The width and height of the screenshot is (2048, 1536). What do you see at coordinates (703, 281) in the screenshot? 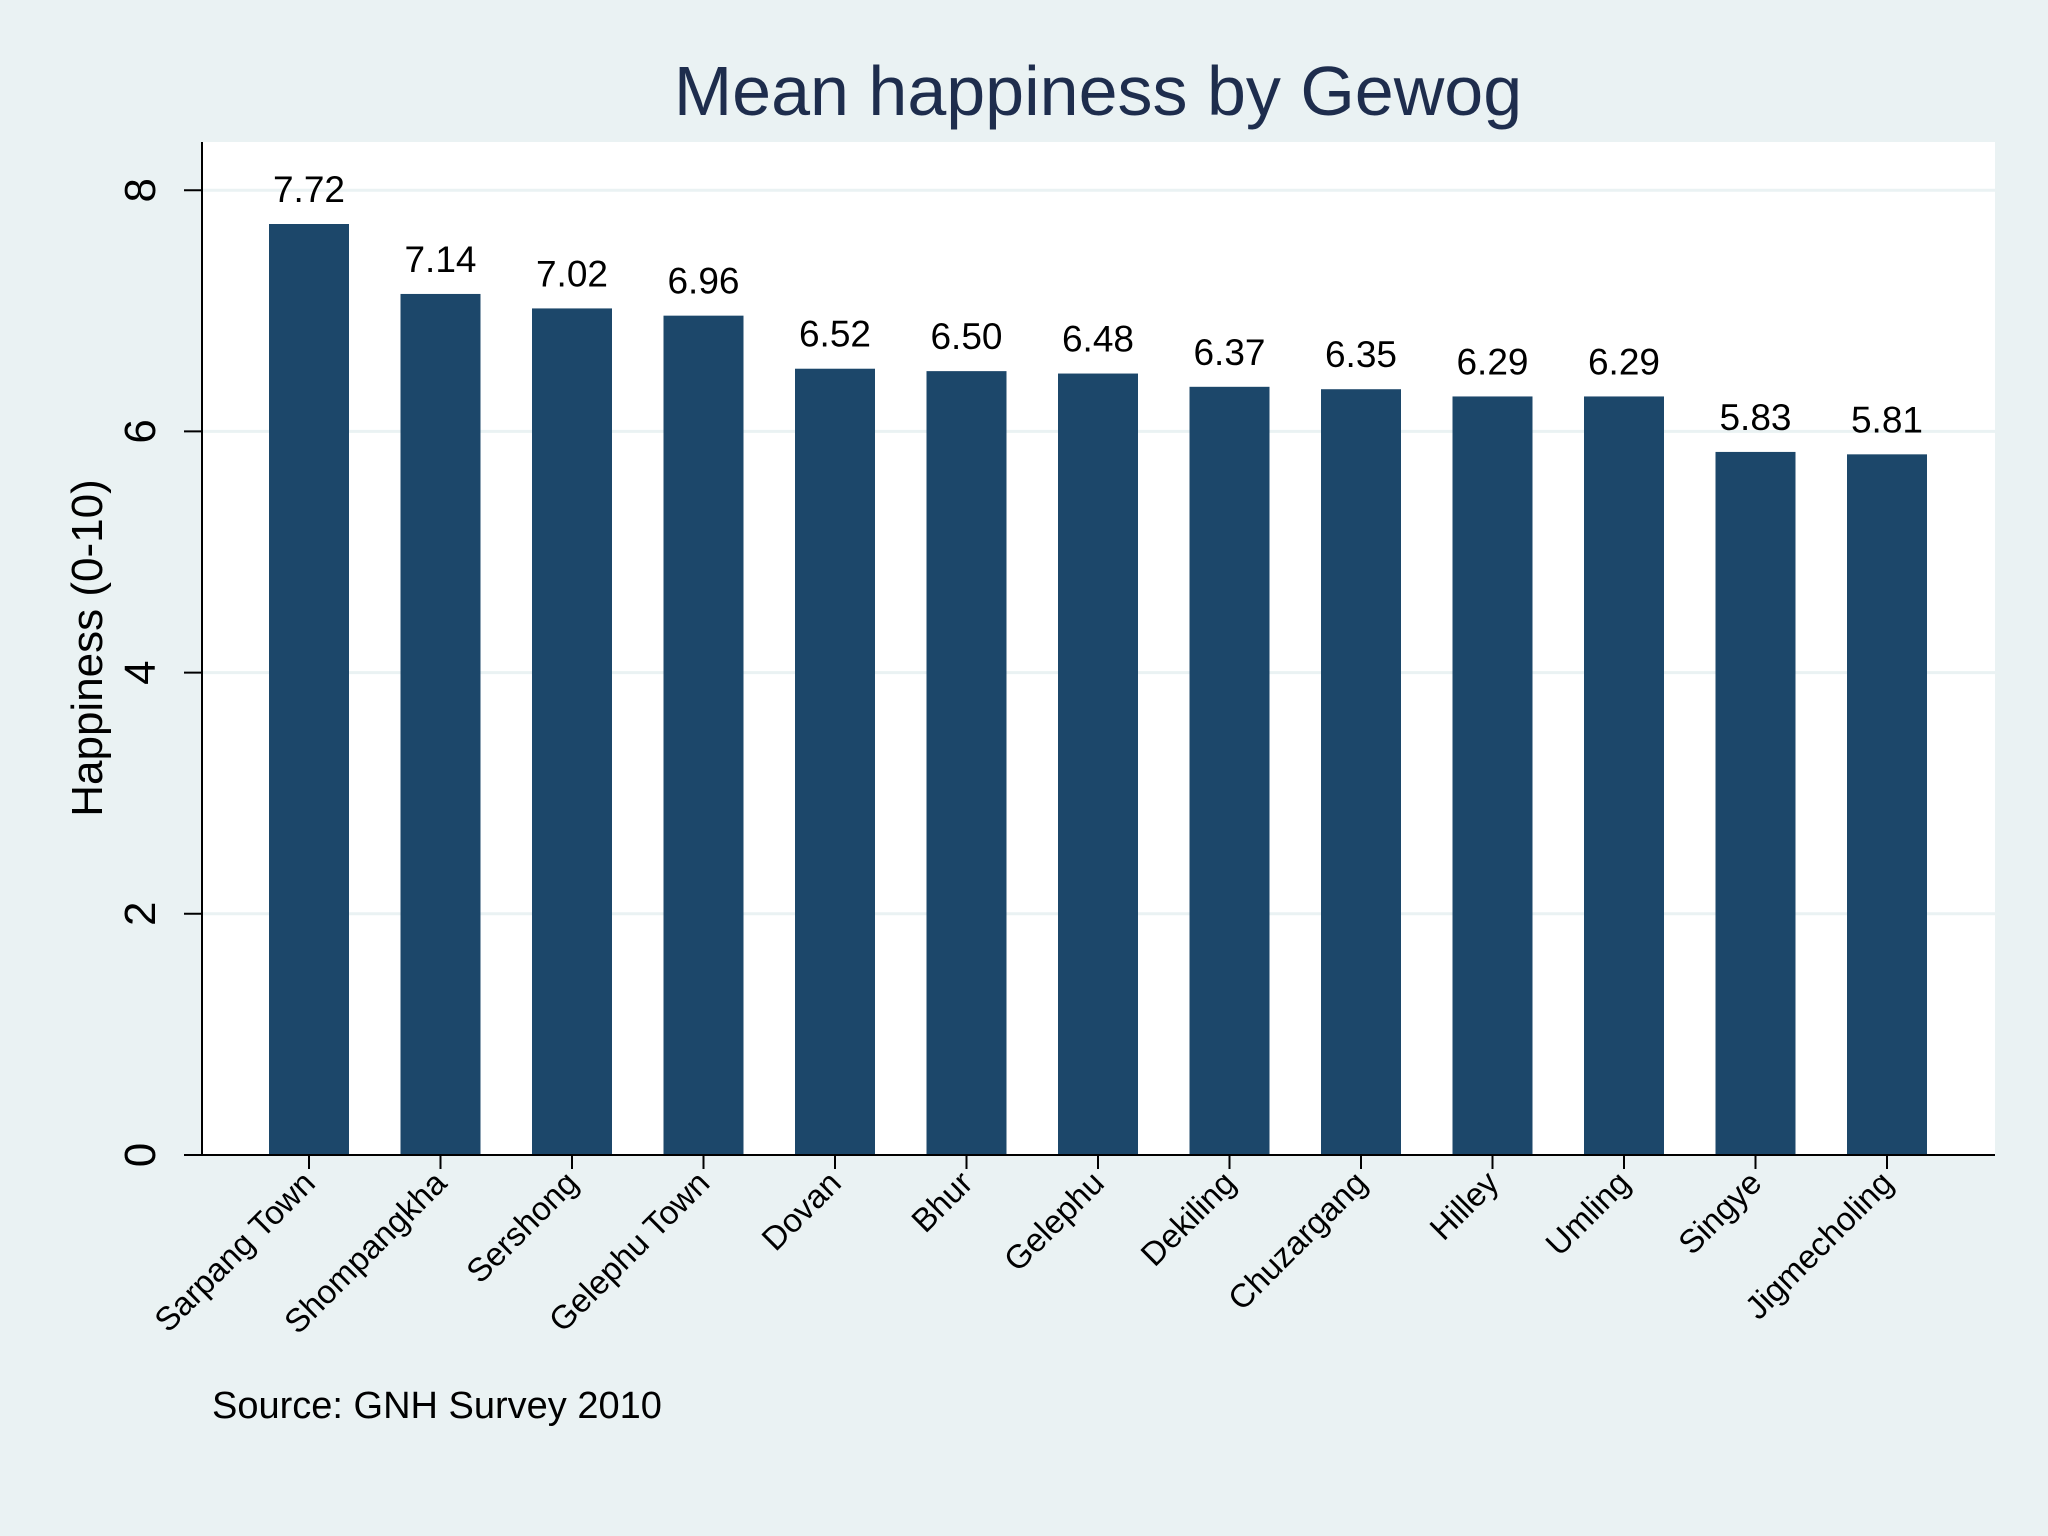
I see `value-label-3: 6.96` at bounding box center [703, 281].